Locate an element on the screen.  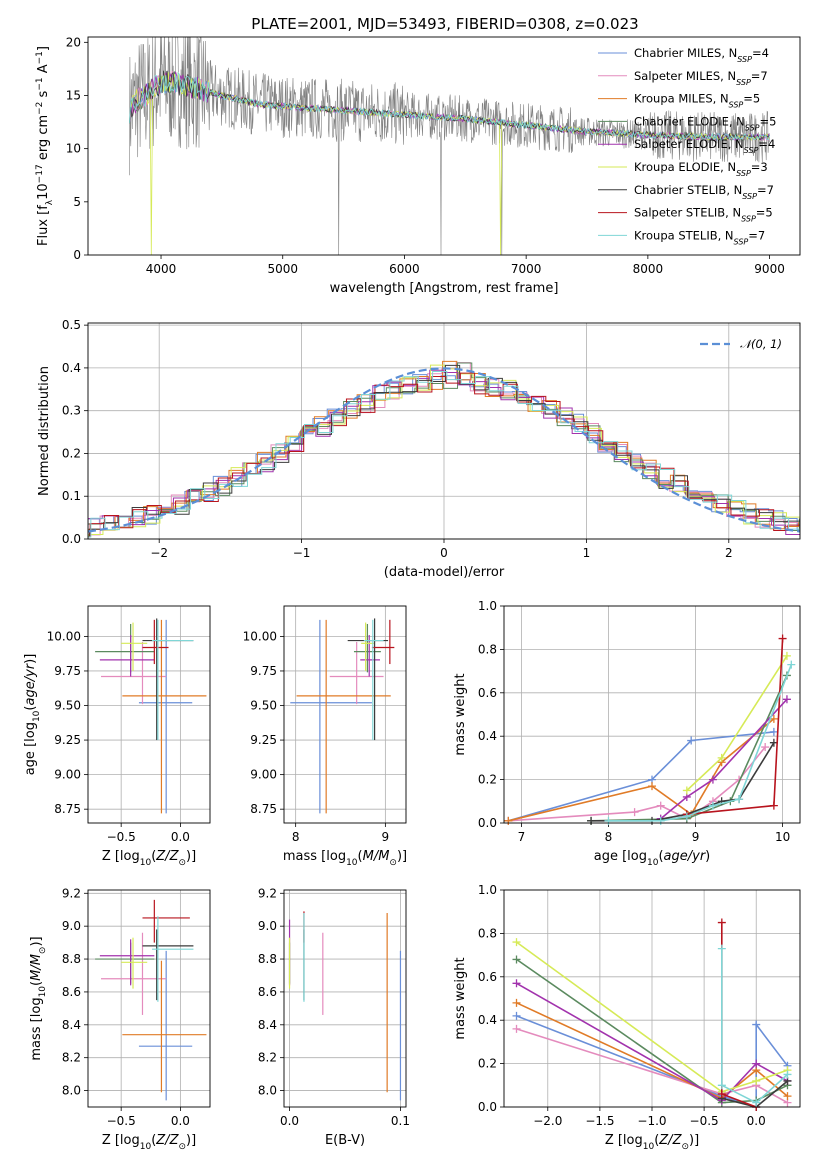
age_vs_mass-ytick-label: 9.50 is located at coordinates (263, 706).